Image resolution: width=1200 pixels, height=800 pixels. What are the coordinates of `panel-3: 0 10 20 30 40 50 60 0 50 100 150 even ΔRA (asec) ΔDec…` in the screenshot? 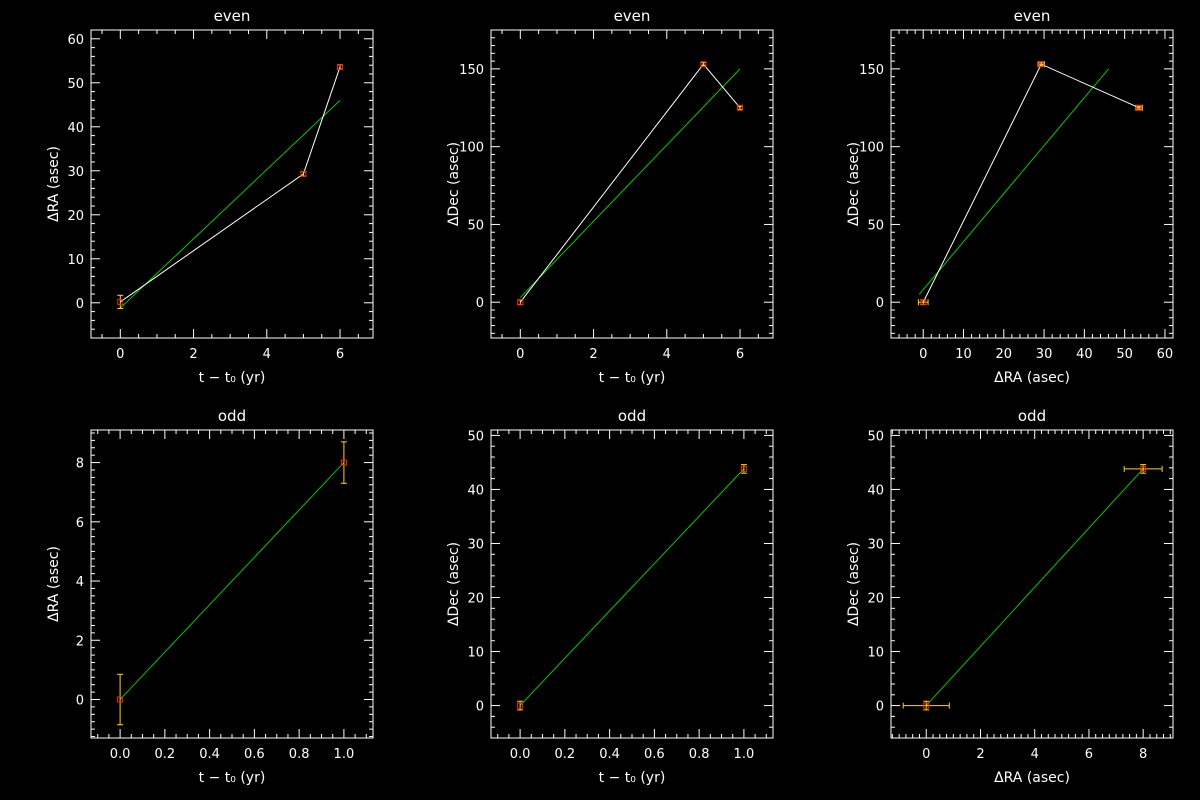 It's located at (1010, 196).